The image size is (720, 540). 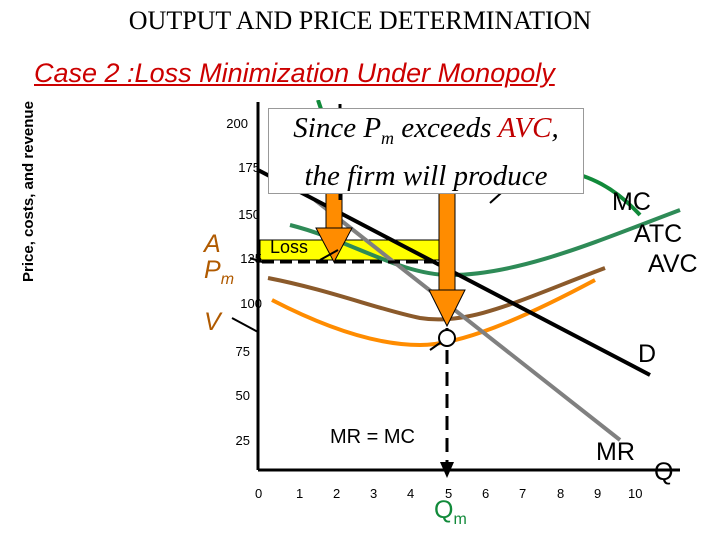 What do you see at coordinates (664, 472) in the screenshot?
I see `x-axis-label: Q` at bounding box center [664, 472].